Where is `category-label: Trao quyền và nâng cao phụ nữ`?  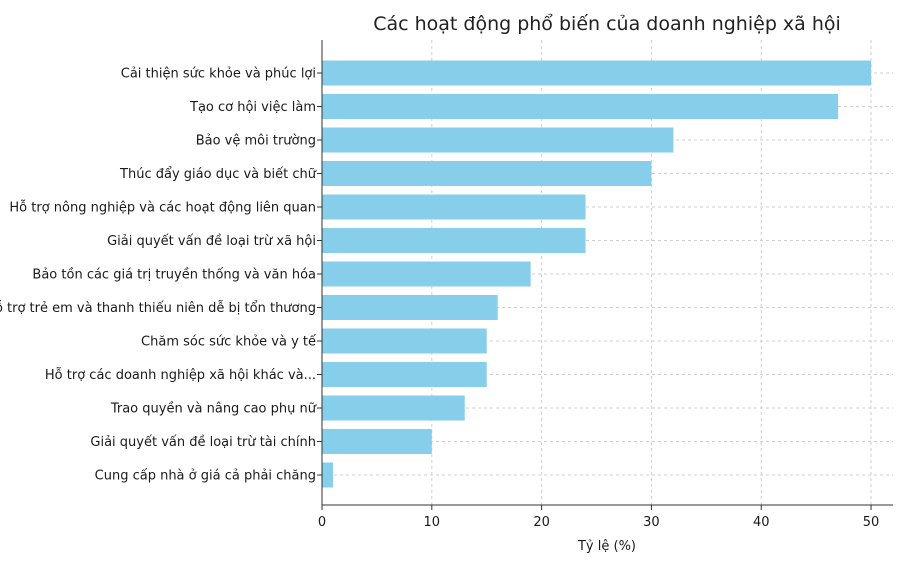 category-label: Trao quyền và nâng cao phụ nữ is located at coordinates (213, 409).